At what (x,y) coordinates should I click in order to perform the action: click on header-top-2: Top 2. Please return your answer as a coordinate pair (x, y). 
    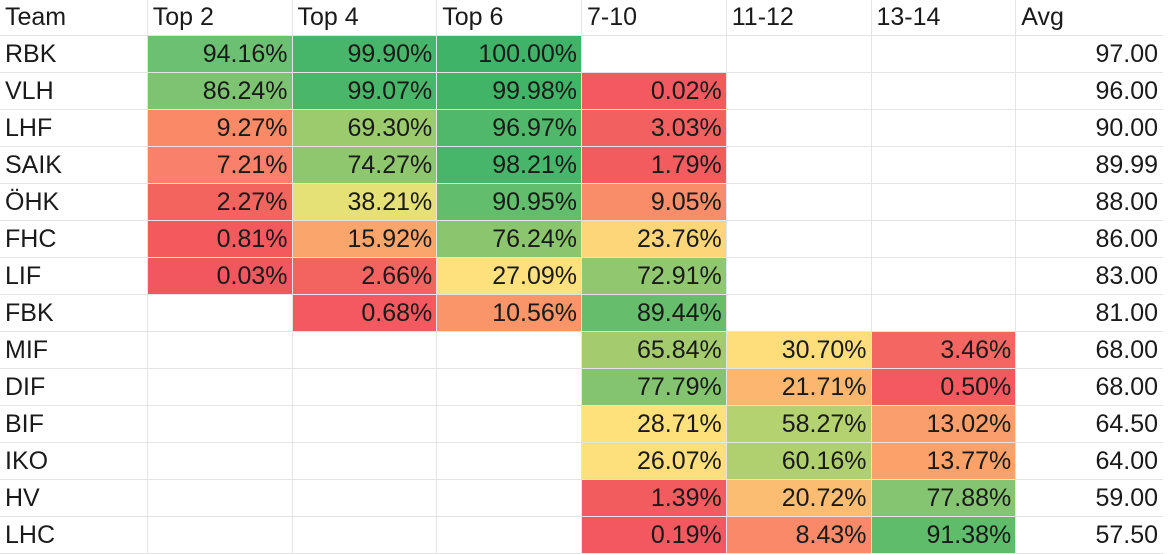
    Looking at the image, I should click on (220, 18).